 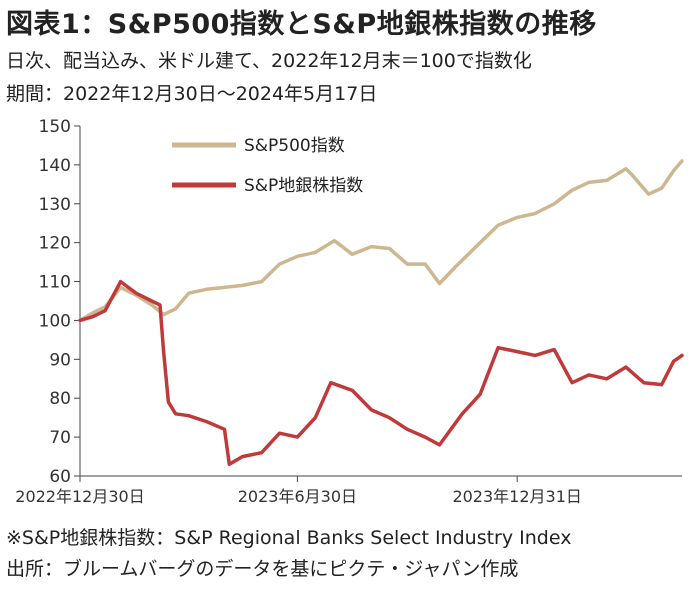 What do you see at coordinates (192, 94) in the screenshot?
I see `chart-period: 期間：2022年12月30日～2024年5月17日` at bounding box center [192, 94].